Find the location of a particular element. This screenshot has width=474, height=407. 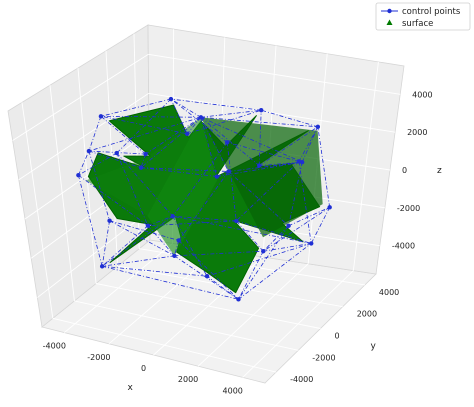

y-axis-label: y is located at coordinates (374, 347).